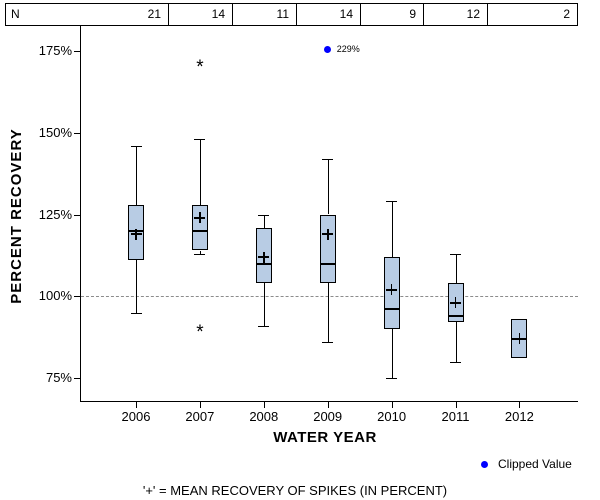 Image resolution: width=600 pixels, height=500 pixels. Describe the element at coordinates (391, 309) in the screenshot. I see `median-line-2010` at that location.